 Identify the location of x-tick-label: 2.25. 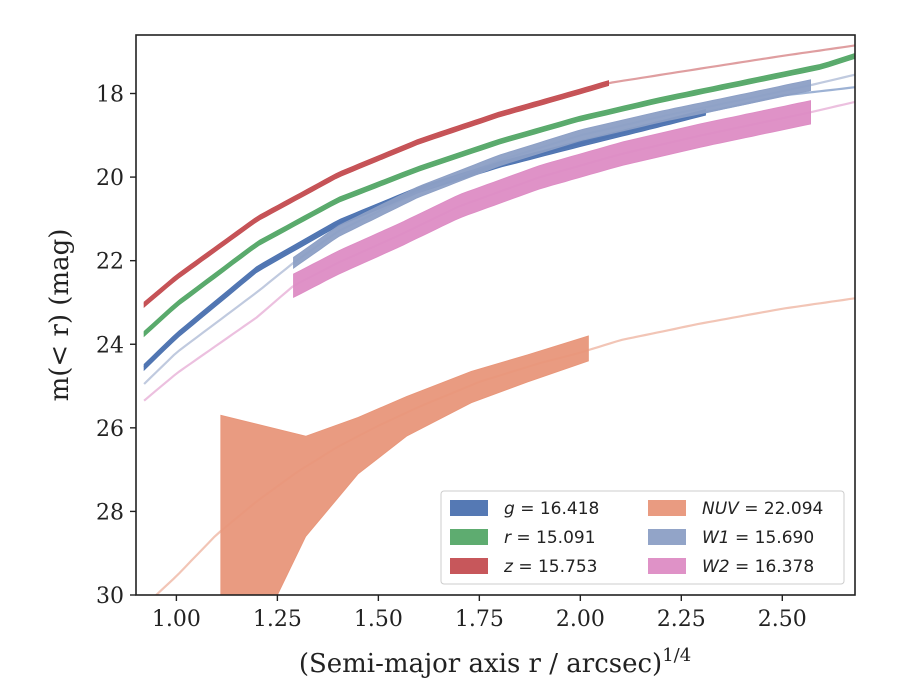
(681, 619).